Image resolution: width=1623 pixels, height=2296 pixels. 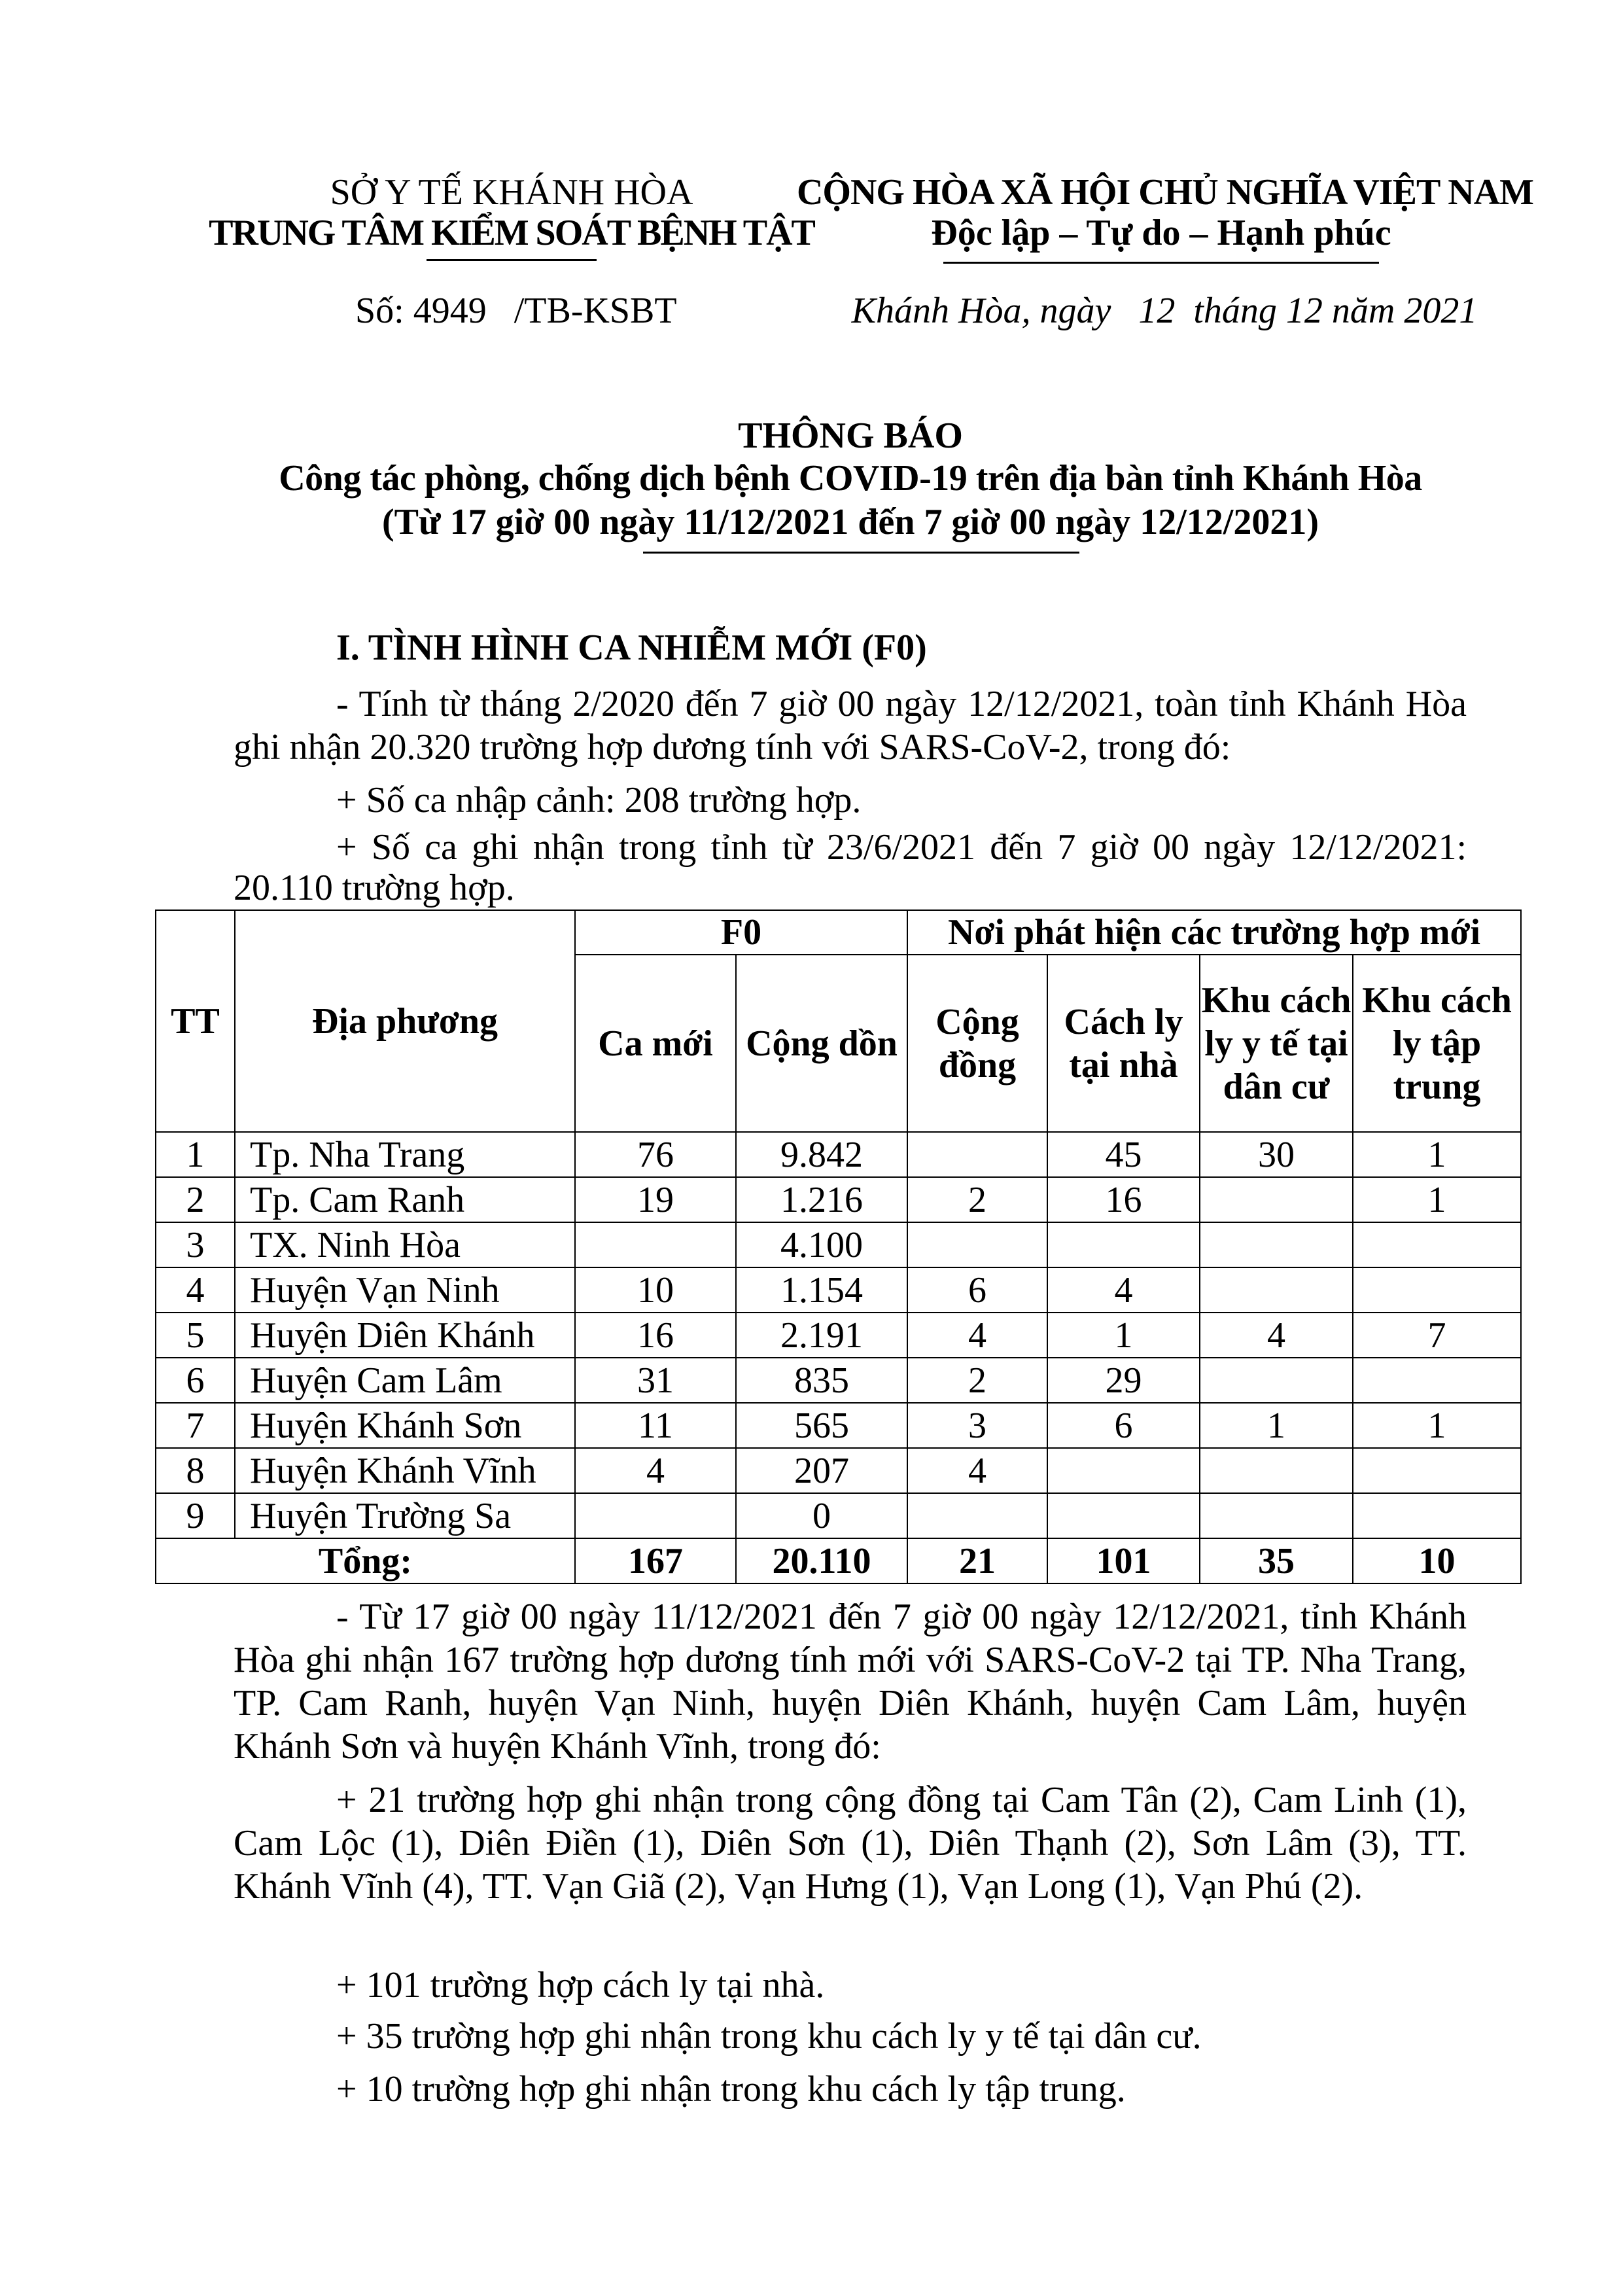 What do you see at coordinates (656, 1426) in the screenshot?
I see `value-cell: 11` at bounding box center [656, 1426].